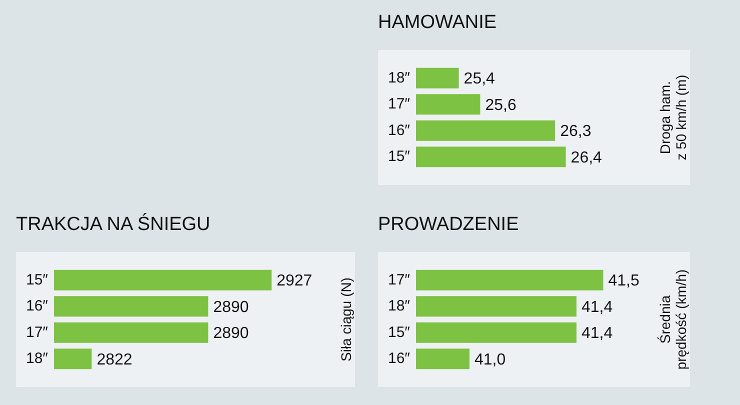 The width and height of the screenshot is (740, 405). I want to click on data-label: 25,6, so click(500, 105).